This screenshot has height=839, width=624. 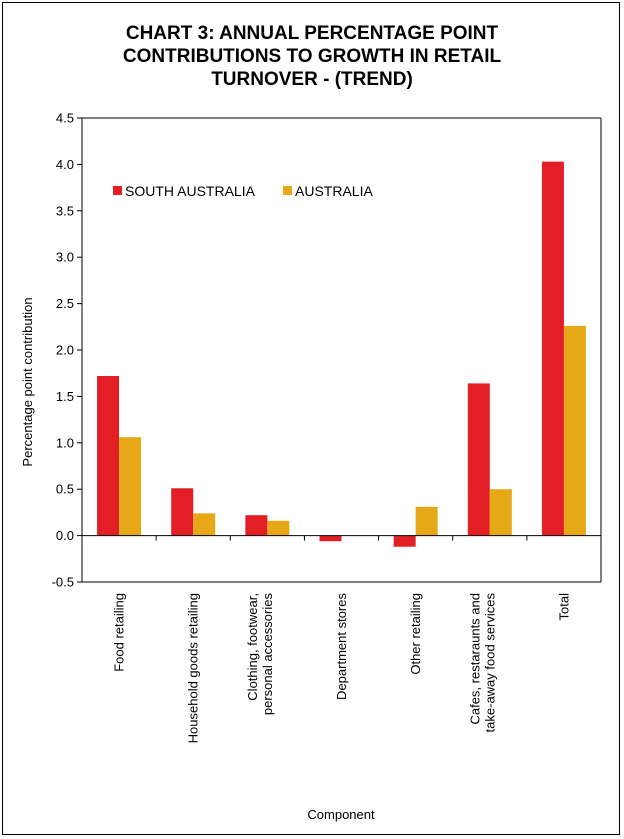 What do you see at coordinates (65, 210) in the screenshot?
I see `y-tick-label: 3.5` at bounding box center [65, 210].